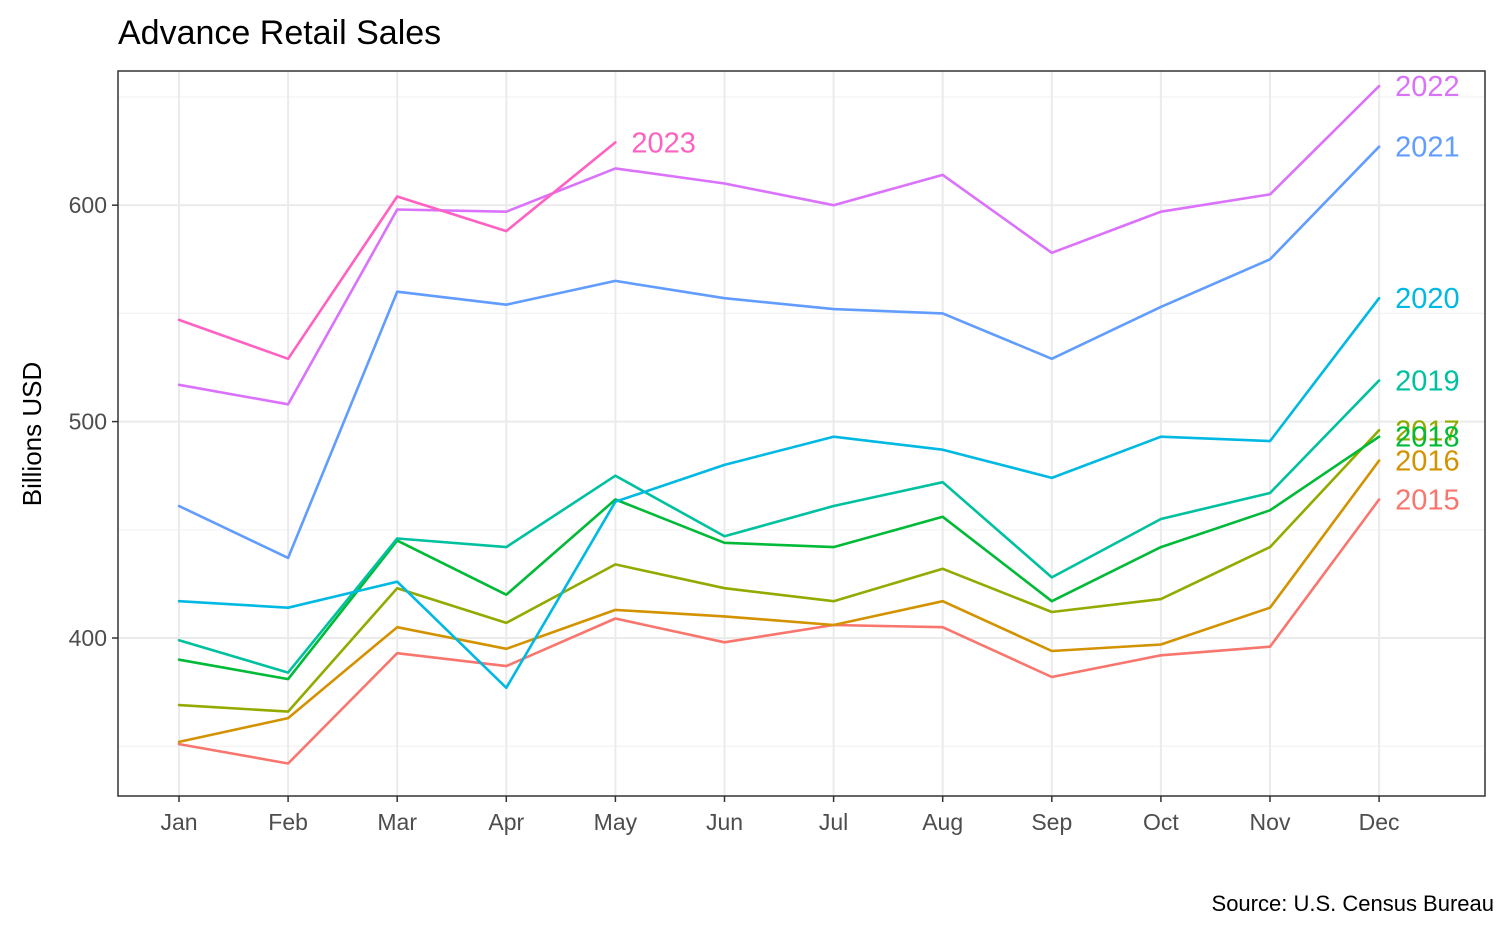 Image resolution: width=1512 pixels, height=934 pixels. What do you see at coordinates (833, 822) in the screenshot?
I see `x-tick-label-jul: Jul` at bounding box center [833, 822].